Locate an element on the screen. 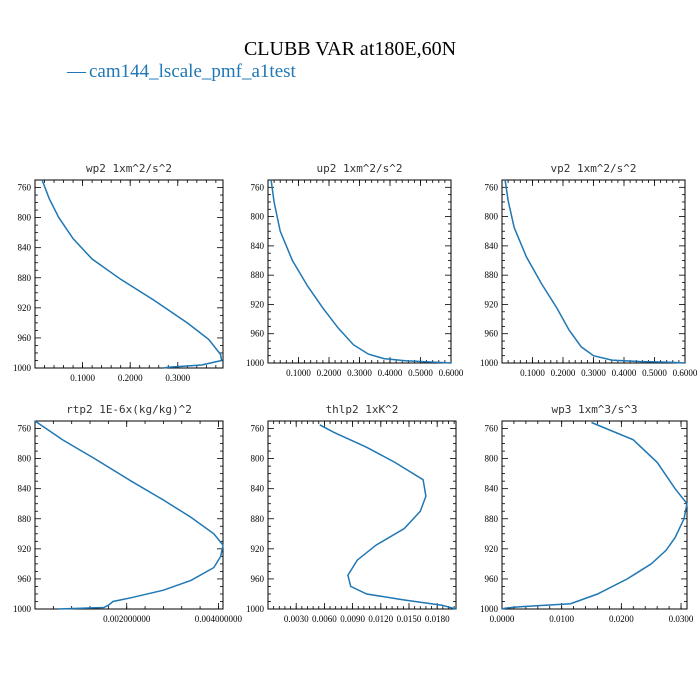  x-tick-label: 0.004000000 is located at coordinates (219, 619).